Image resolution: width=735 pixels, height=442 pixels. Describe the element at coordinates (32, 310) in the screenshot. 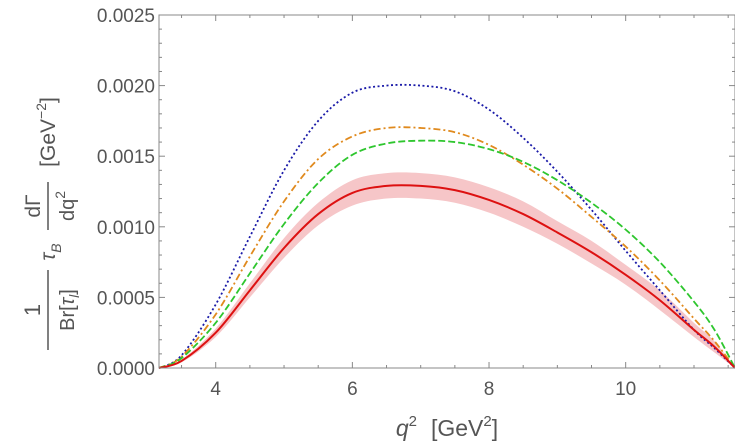

I see `y-label-frac1-num: 1` at that location.